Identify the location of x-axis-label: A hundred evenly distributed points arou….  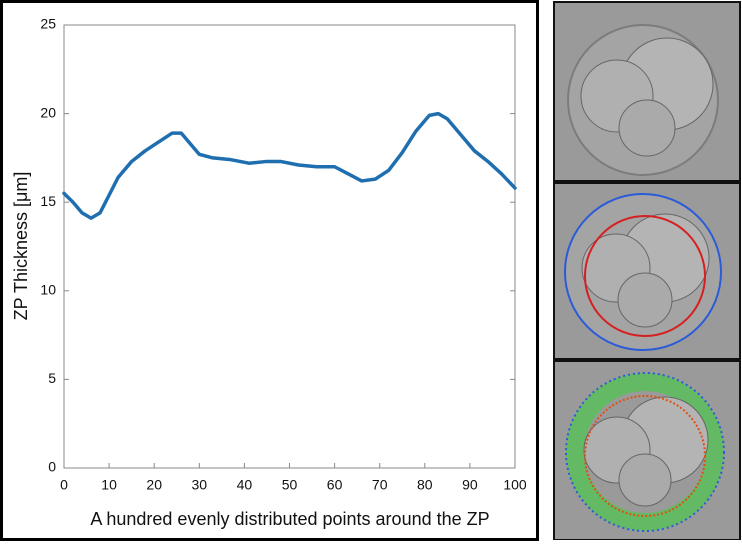
(289, 519).